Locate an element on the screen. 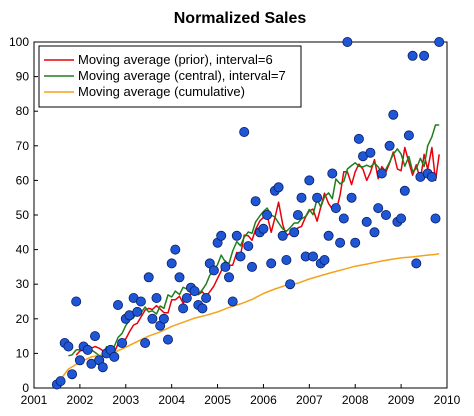  x-tick-label: 2001 is located at coordinates (34, 400).